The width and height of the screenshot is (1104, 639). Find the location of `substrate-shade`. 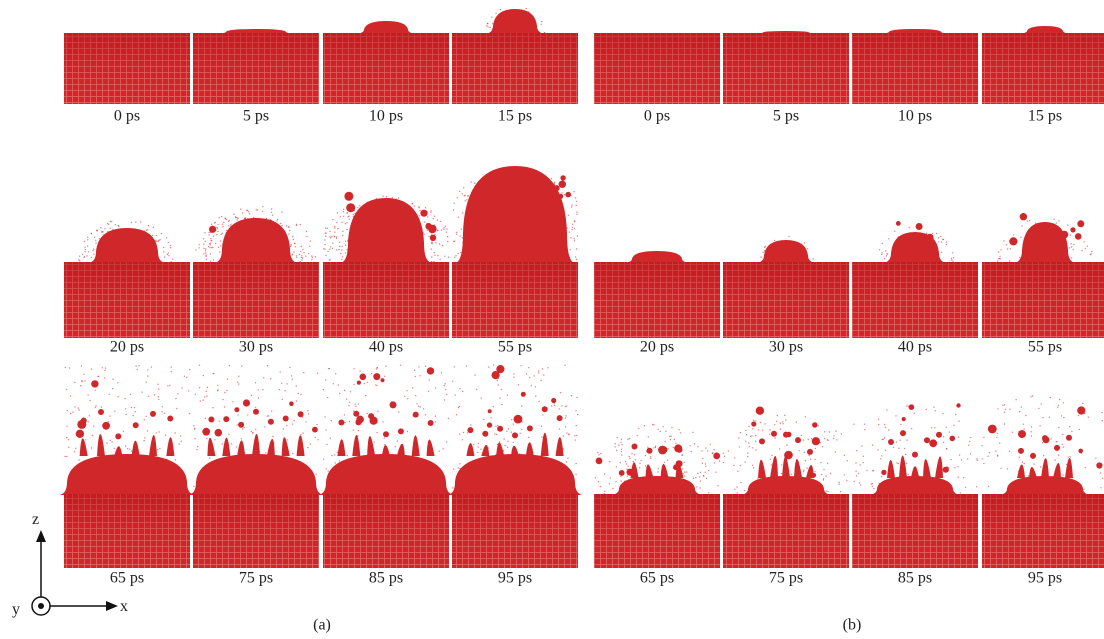

substrate-shade is located at coordinates (256, 300).